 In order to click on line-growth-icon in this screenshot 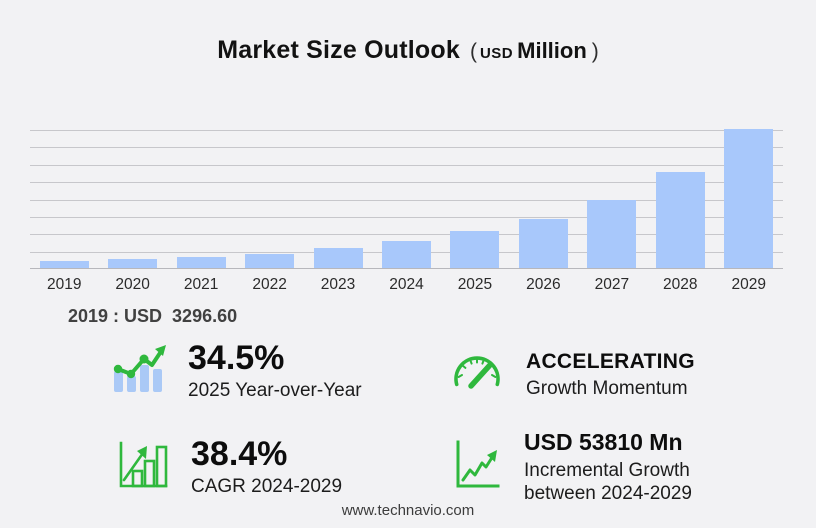, I will do `click(477, 466)`.